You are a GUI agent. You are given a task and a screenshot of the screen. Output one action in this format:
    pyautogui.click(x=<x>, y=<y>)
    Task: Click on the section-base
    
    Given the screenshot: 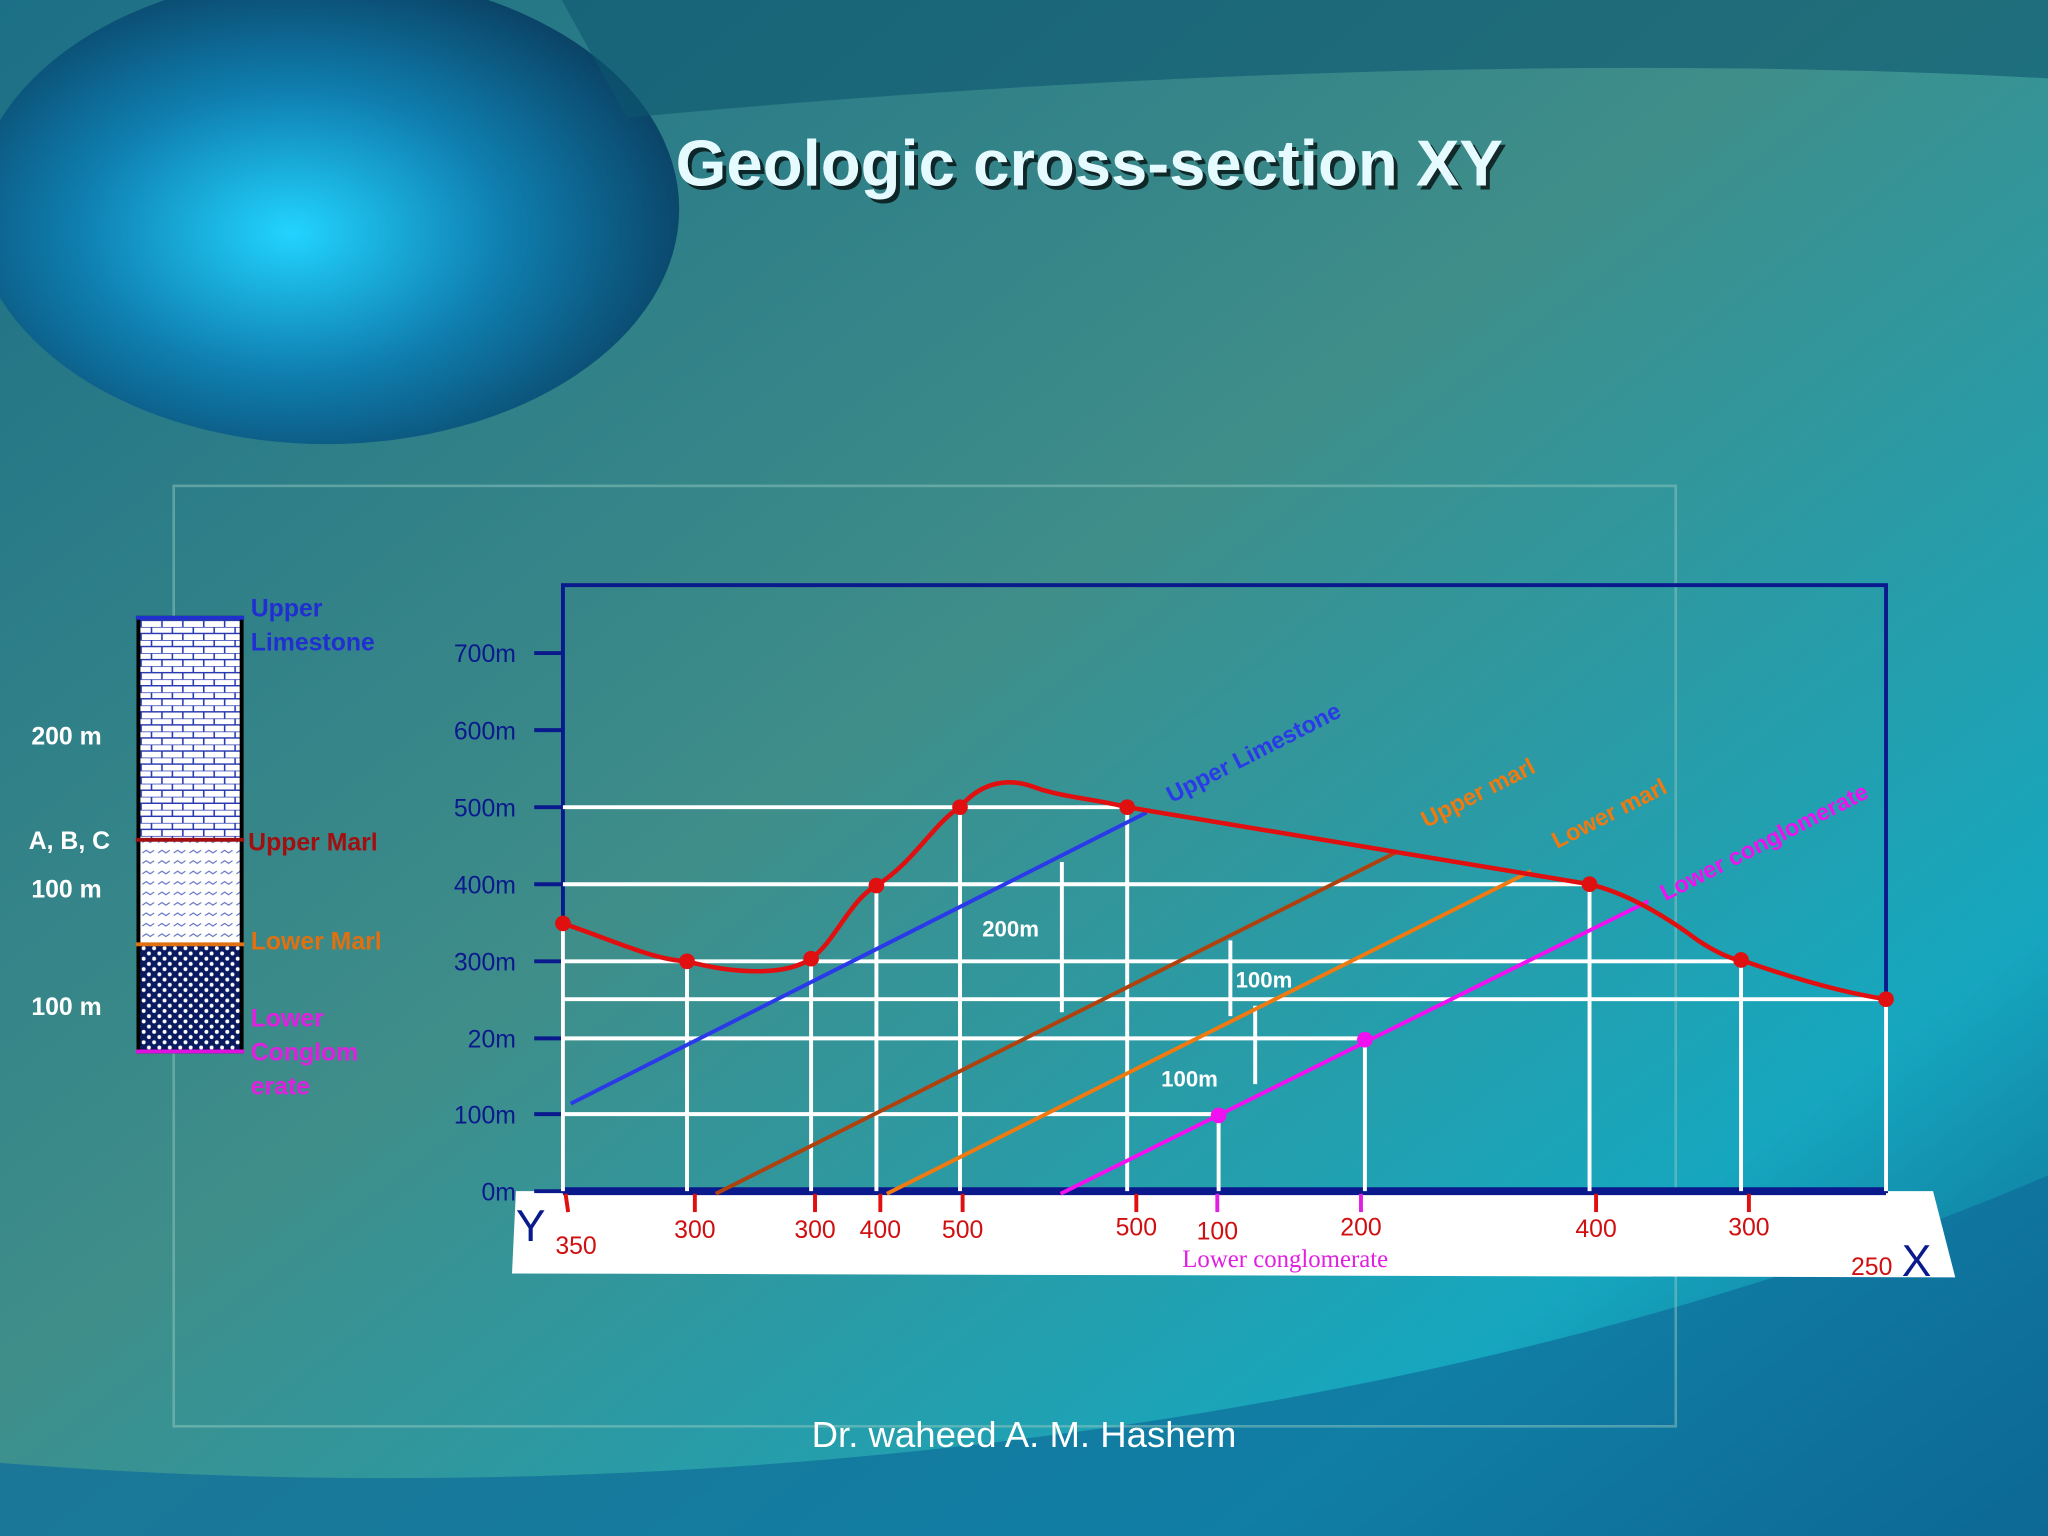 What is the action you would take?
    pyautogui.click(x=1234, y=1234)
    